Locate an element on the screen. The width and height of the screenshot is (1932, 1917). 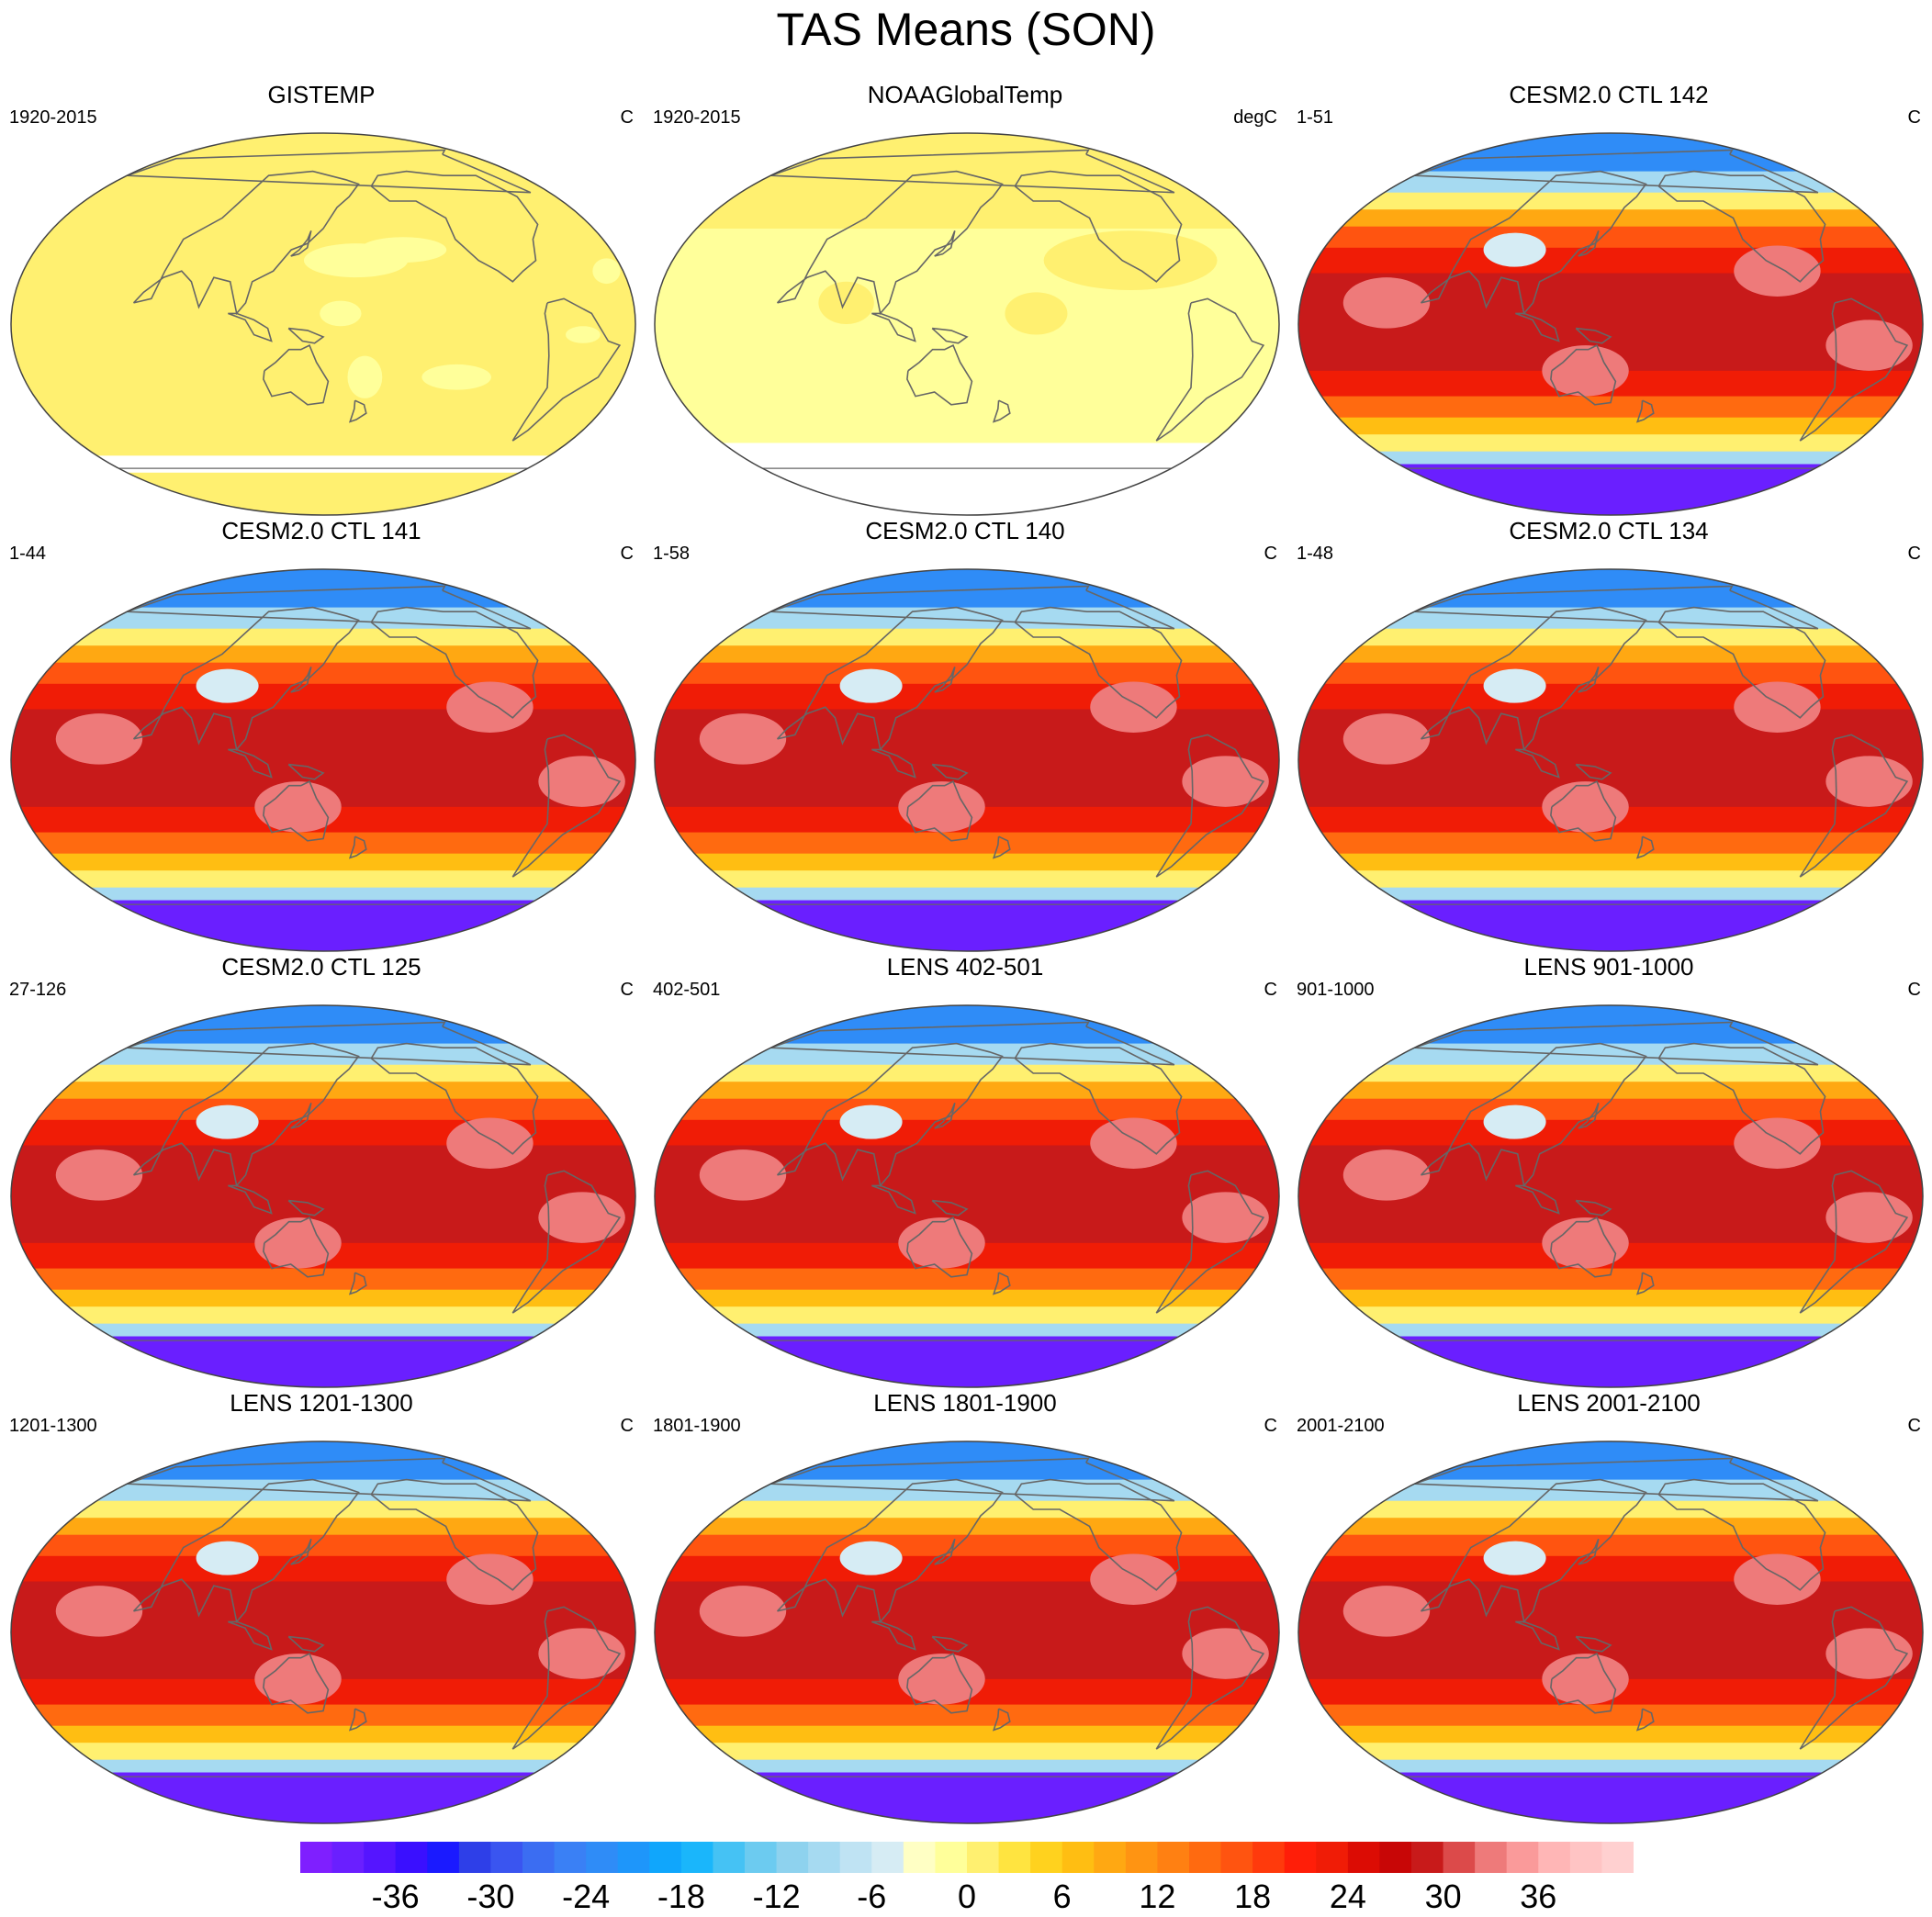
colorbar-tick-label: 30 is located at coordinates (1443, 1896).